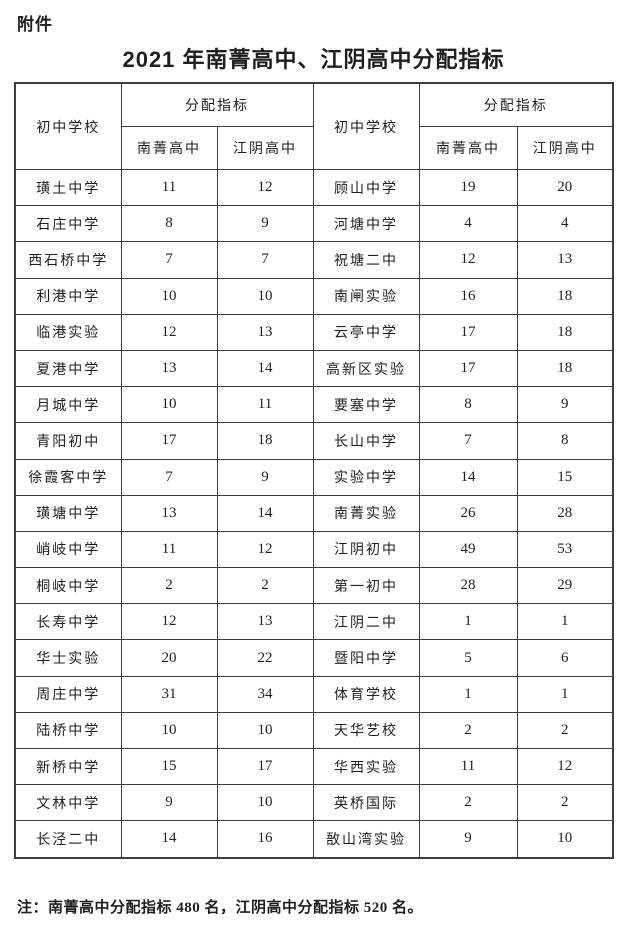  Describe the element at coordinates (68, 368) in the screenshot. I see `left-school-cell: 夏港中学` at that location.